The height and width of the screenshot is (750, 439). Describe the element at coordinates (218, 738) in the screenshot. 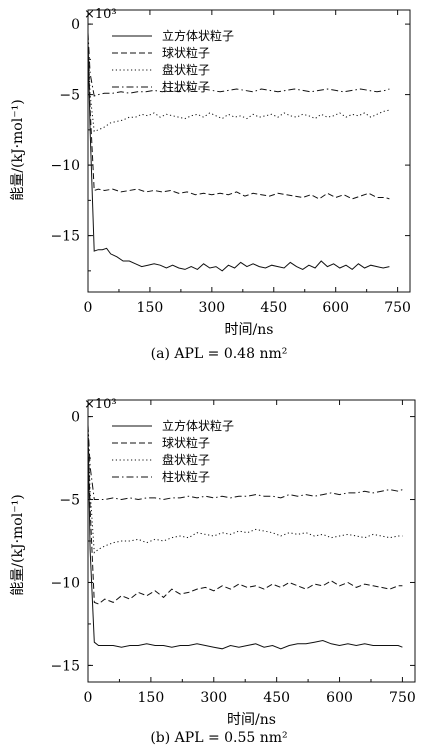

I see `panel-caption: (b) APL = 0.55 nm²` at that location.